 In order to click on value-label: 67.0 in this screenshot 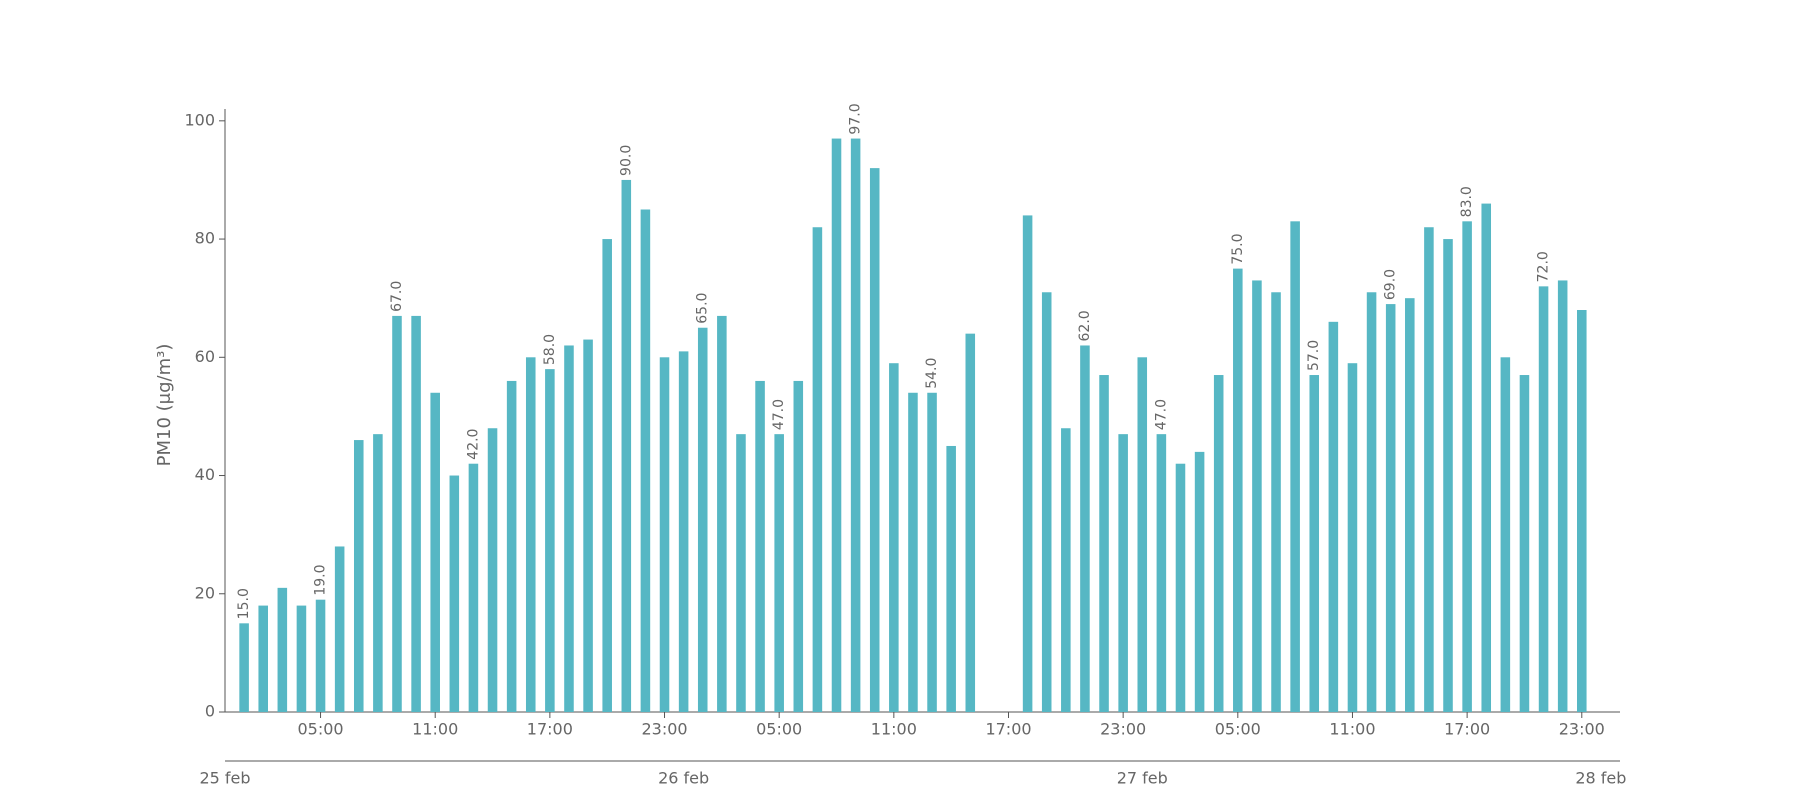, I will do `click(397, 296)`.